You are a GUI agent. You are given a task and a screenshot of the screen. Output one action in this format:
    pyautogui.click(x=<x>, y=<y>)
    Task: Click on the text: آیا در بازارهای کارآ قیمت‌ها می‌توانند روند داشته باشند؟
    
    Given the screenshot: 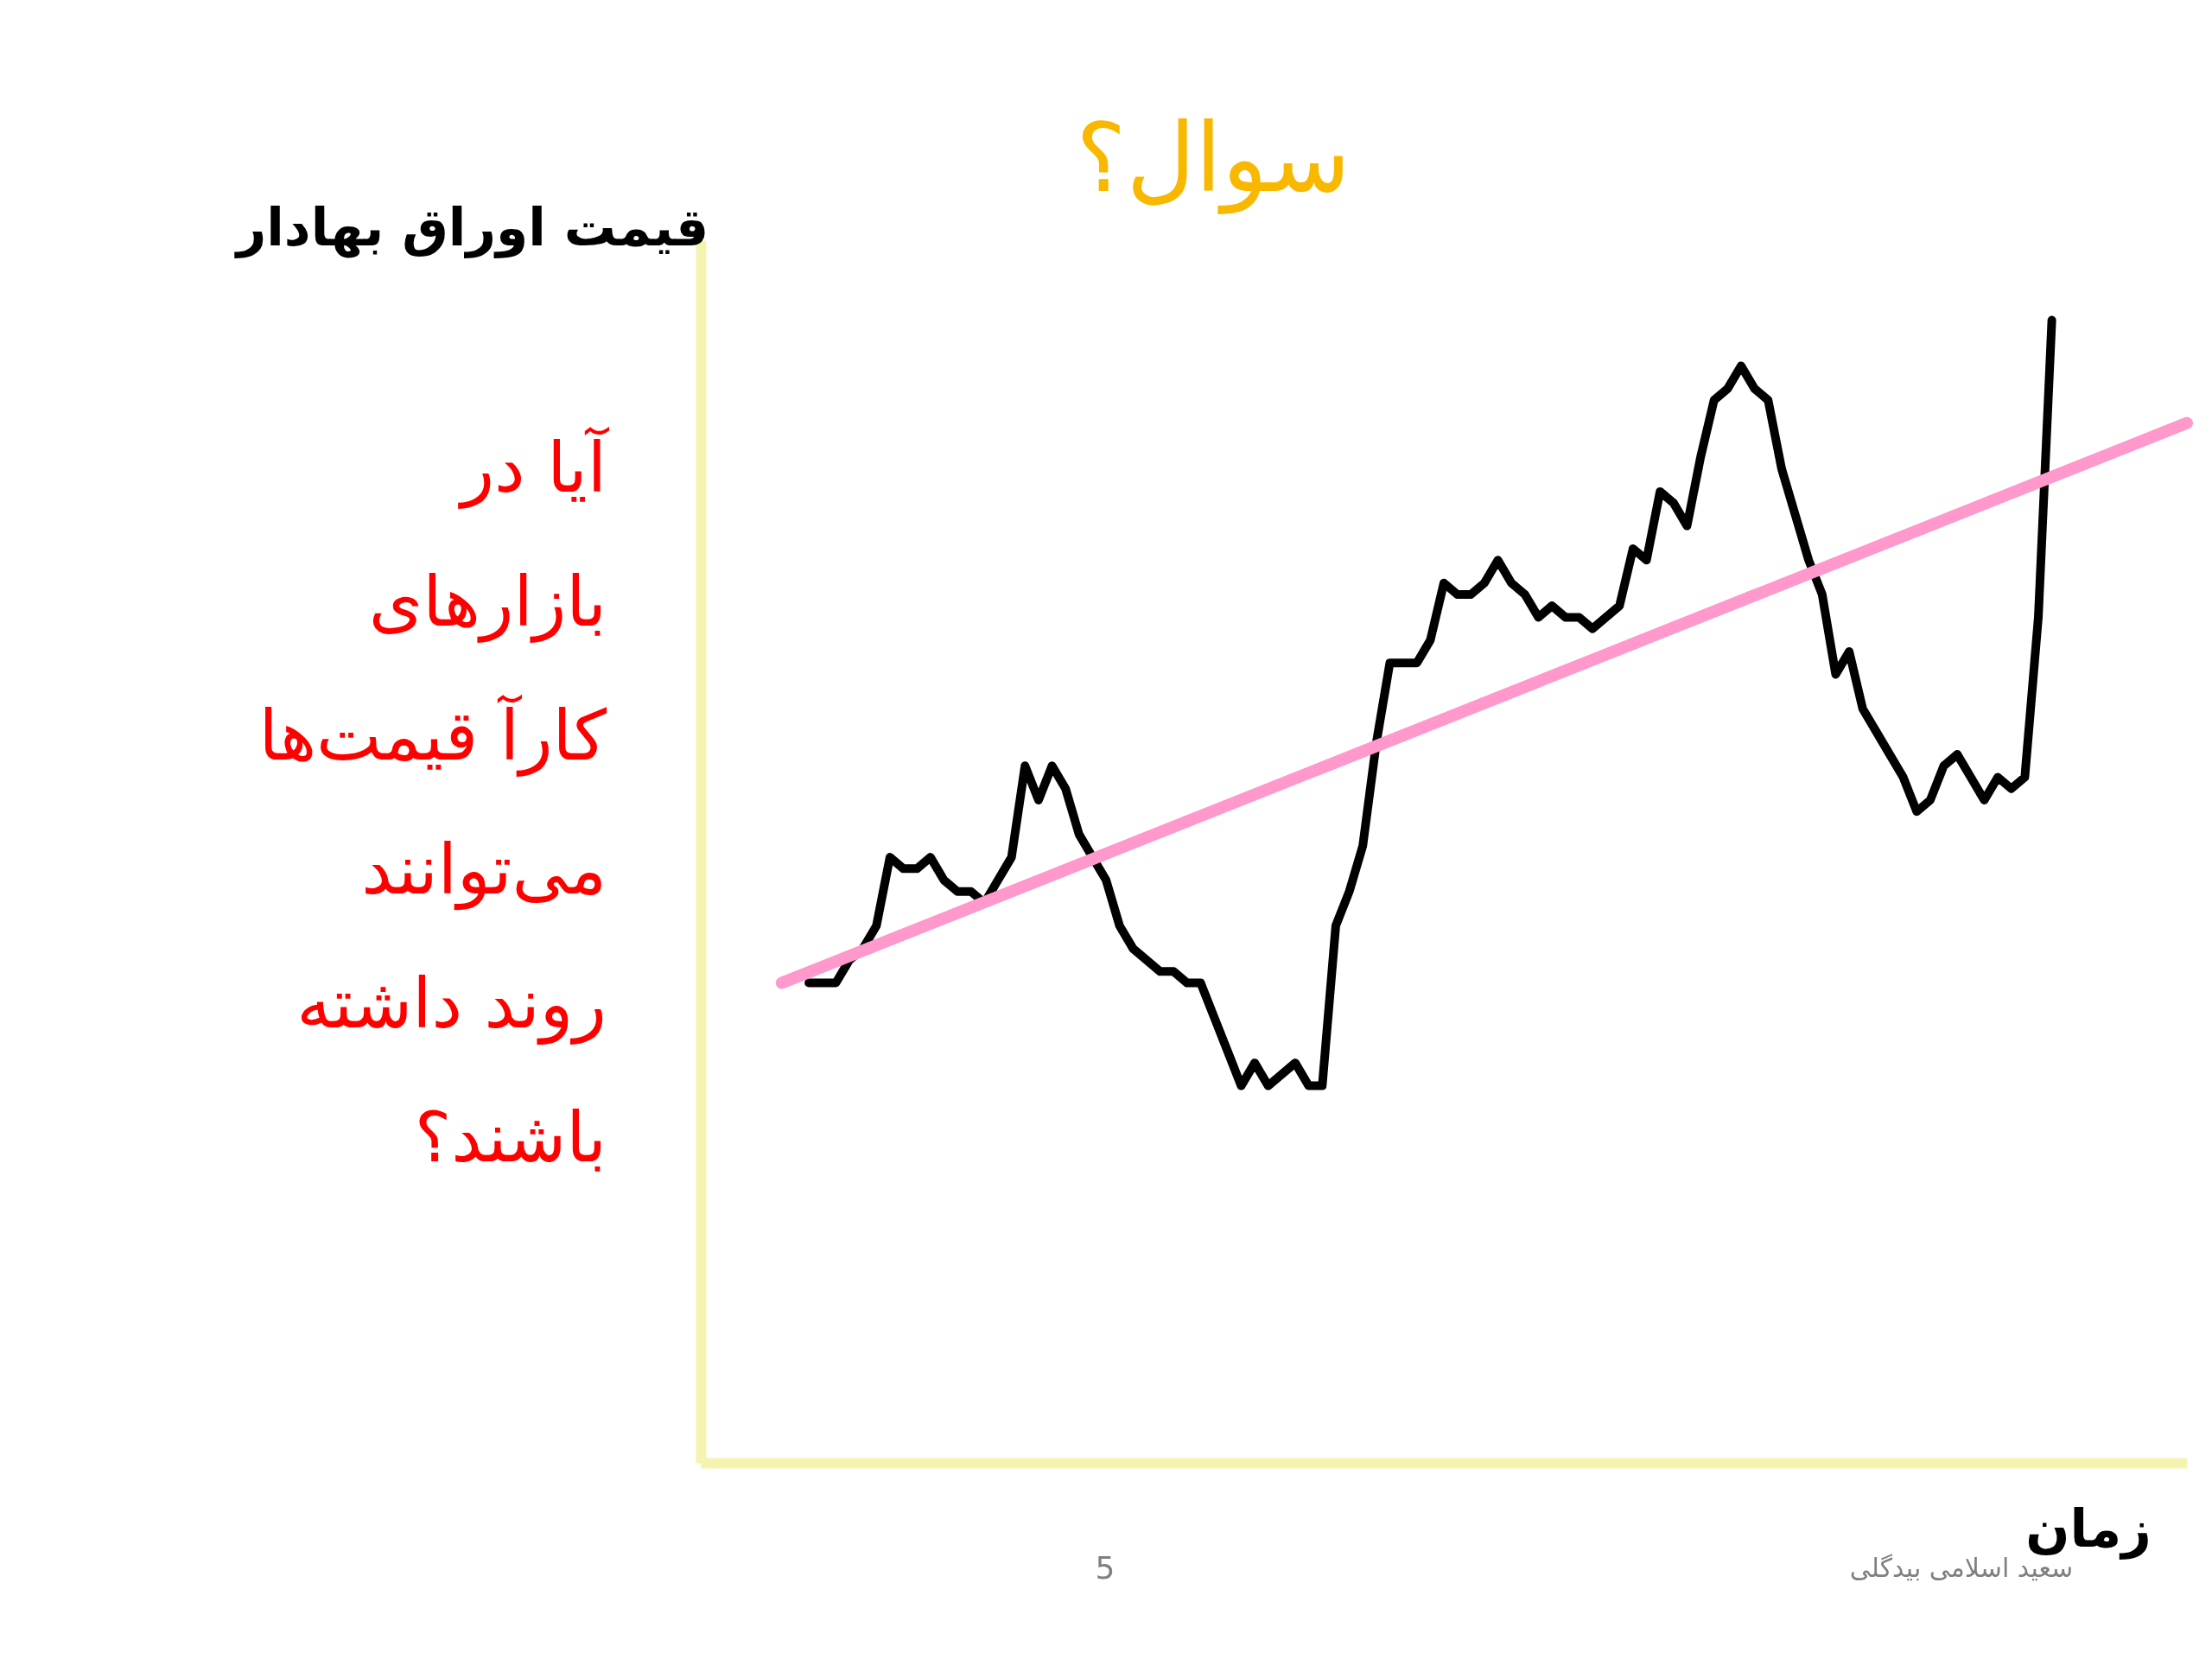 What is the action you would take?
    pyautogui.click(x=434, y=802)
    